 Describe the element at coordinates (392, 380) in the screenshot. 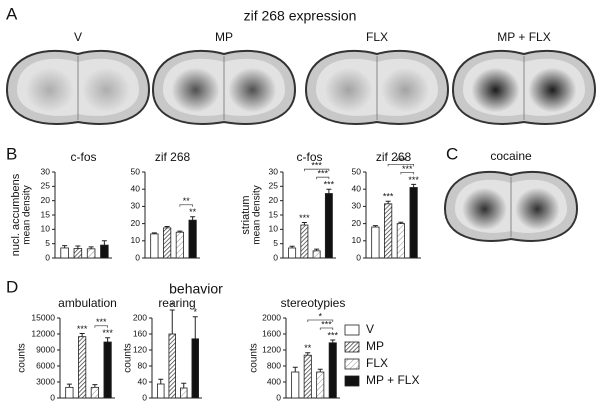

I see `legend-label: MP + FLX` at that location.